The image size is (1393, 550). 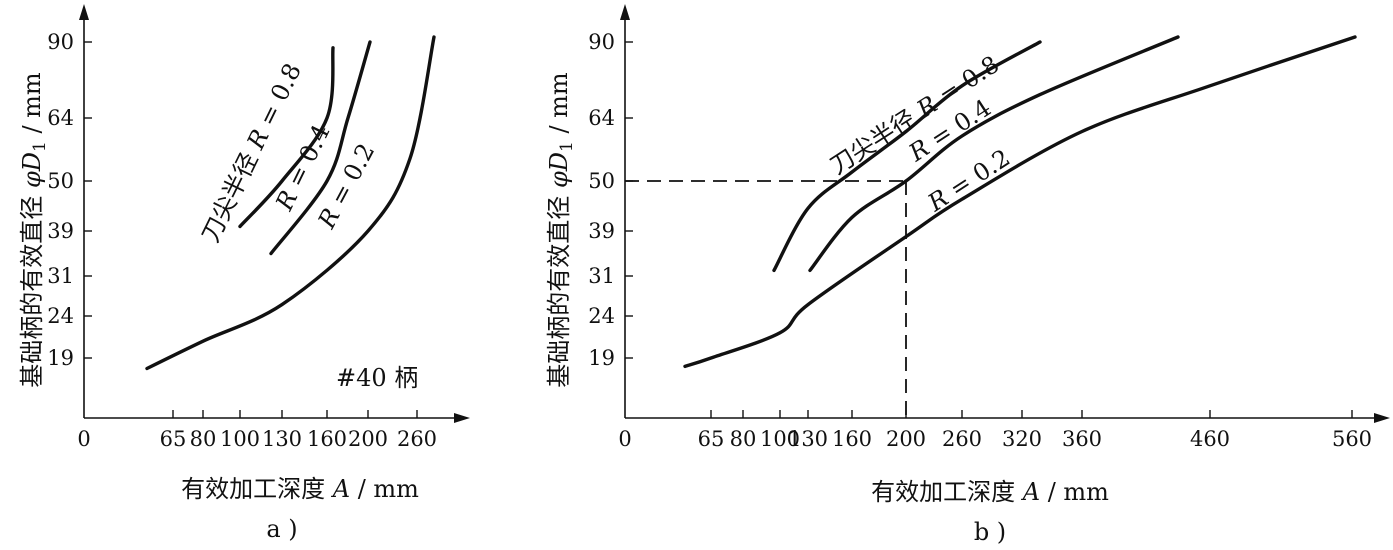 I want to click on panel-a-shank-note: #40 柄, so click(x=377, y=378).